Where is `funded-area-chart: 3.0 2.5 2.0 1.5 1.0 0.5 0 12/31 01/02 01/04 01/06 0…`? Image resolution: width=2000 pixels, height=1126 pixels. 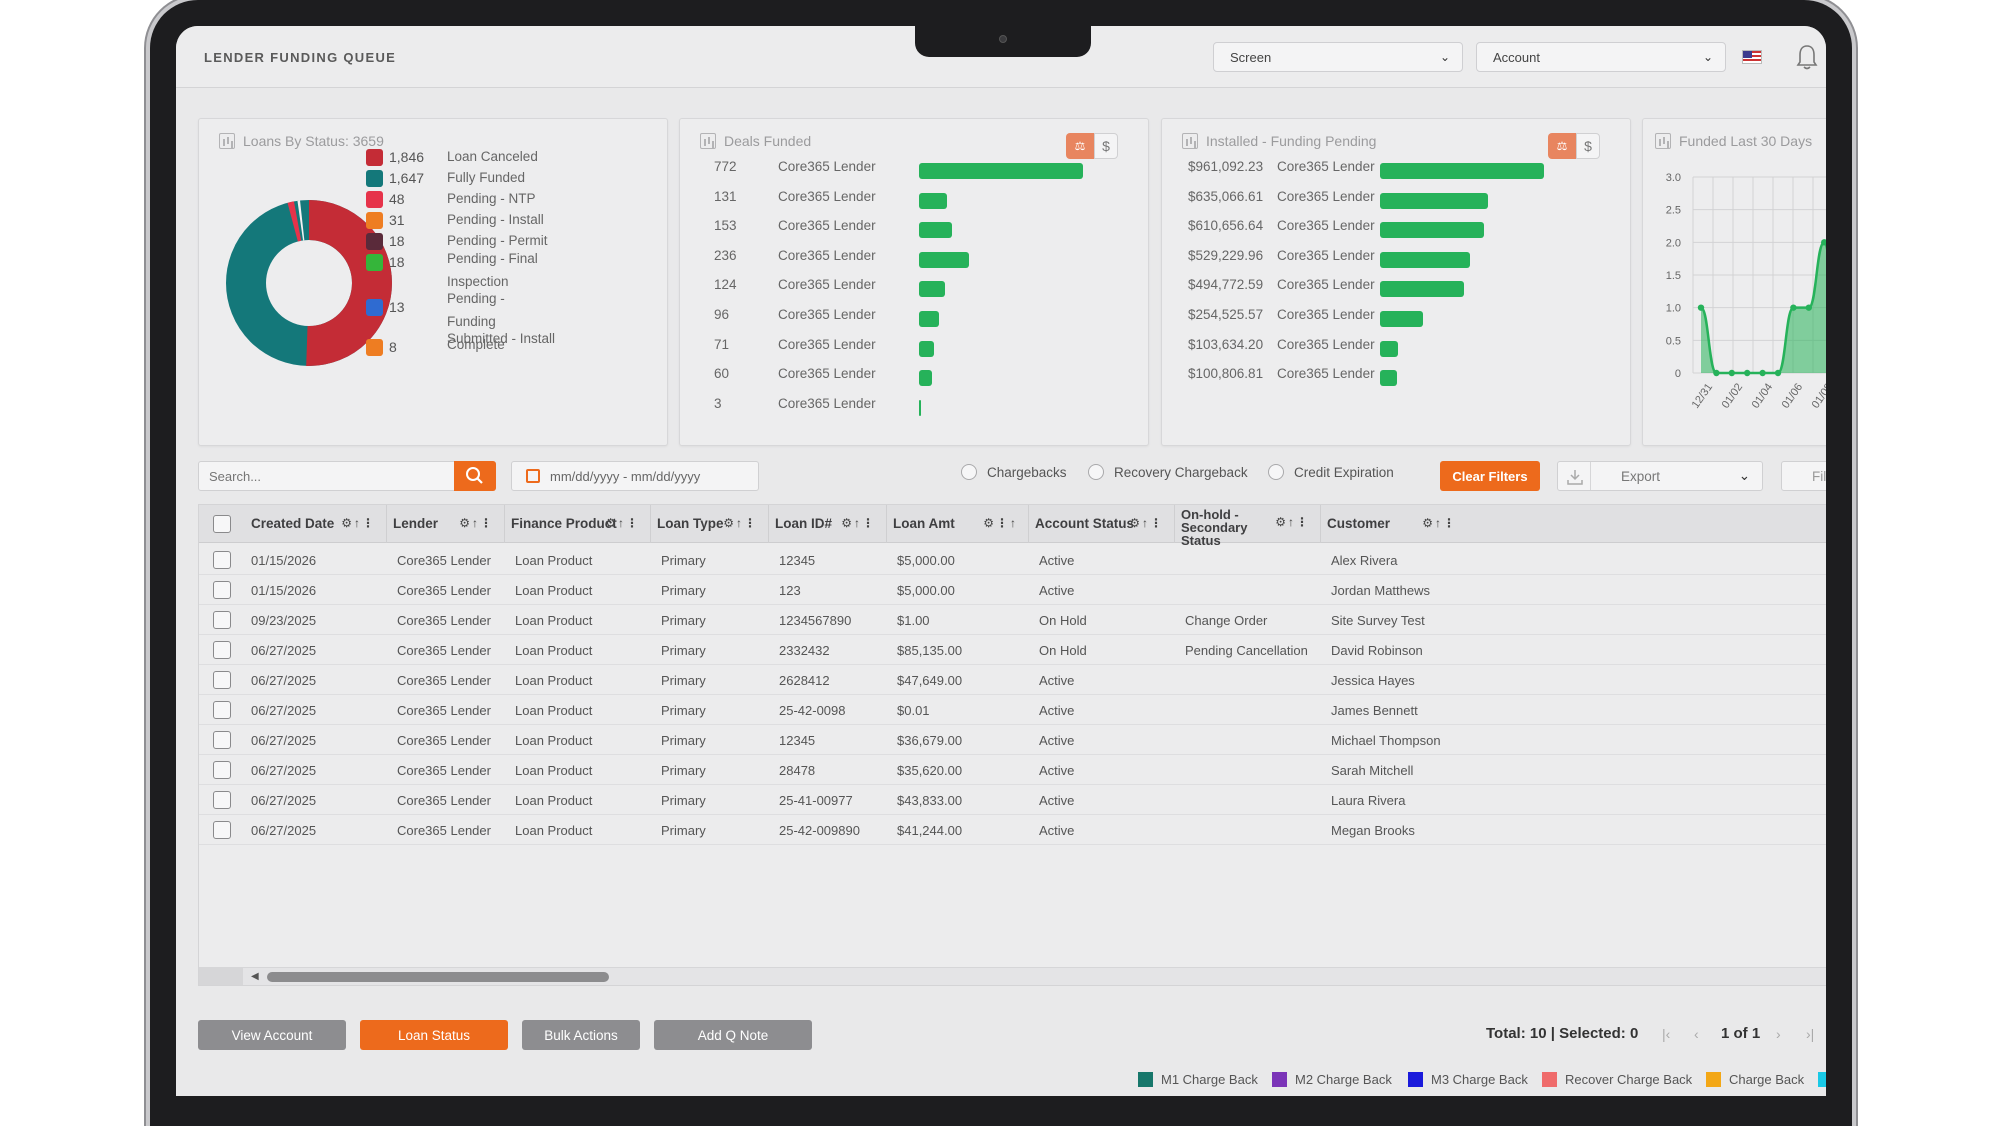 funded-area-chart: 3.0 2.5 2.0 1.5 1.0 0.5 0 12/31 01/02 01/04 01/06 0… is located at coordinates (1746, 291).